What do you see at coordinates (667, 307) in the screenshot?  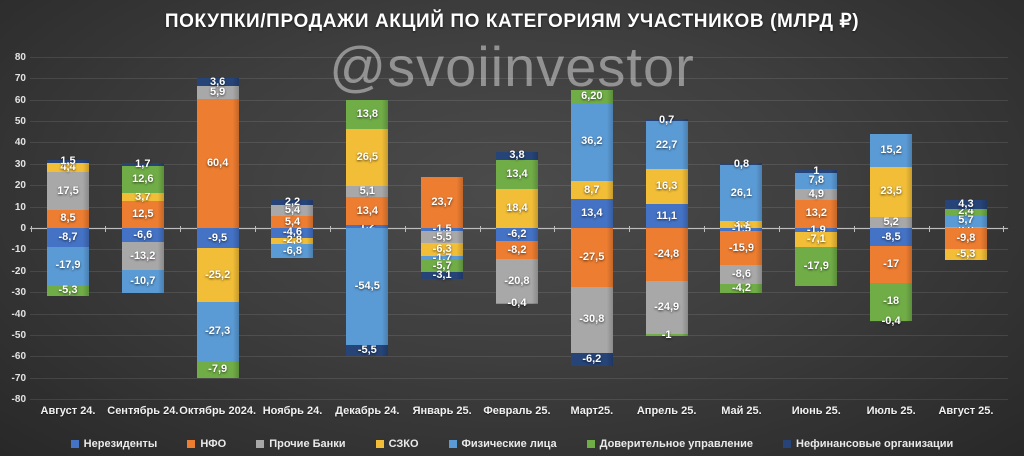 I see `bar-segment-value: -24,9` at bounding box center [667, 307].